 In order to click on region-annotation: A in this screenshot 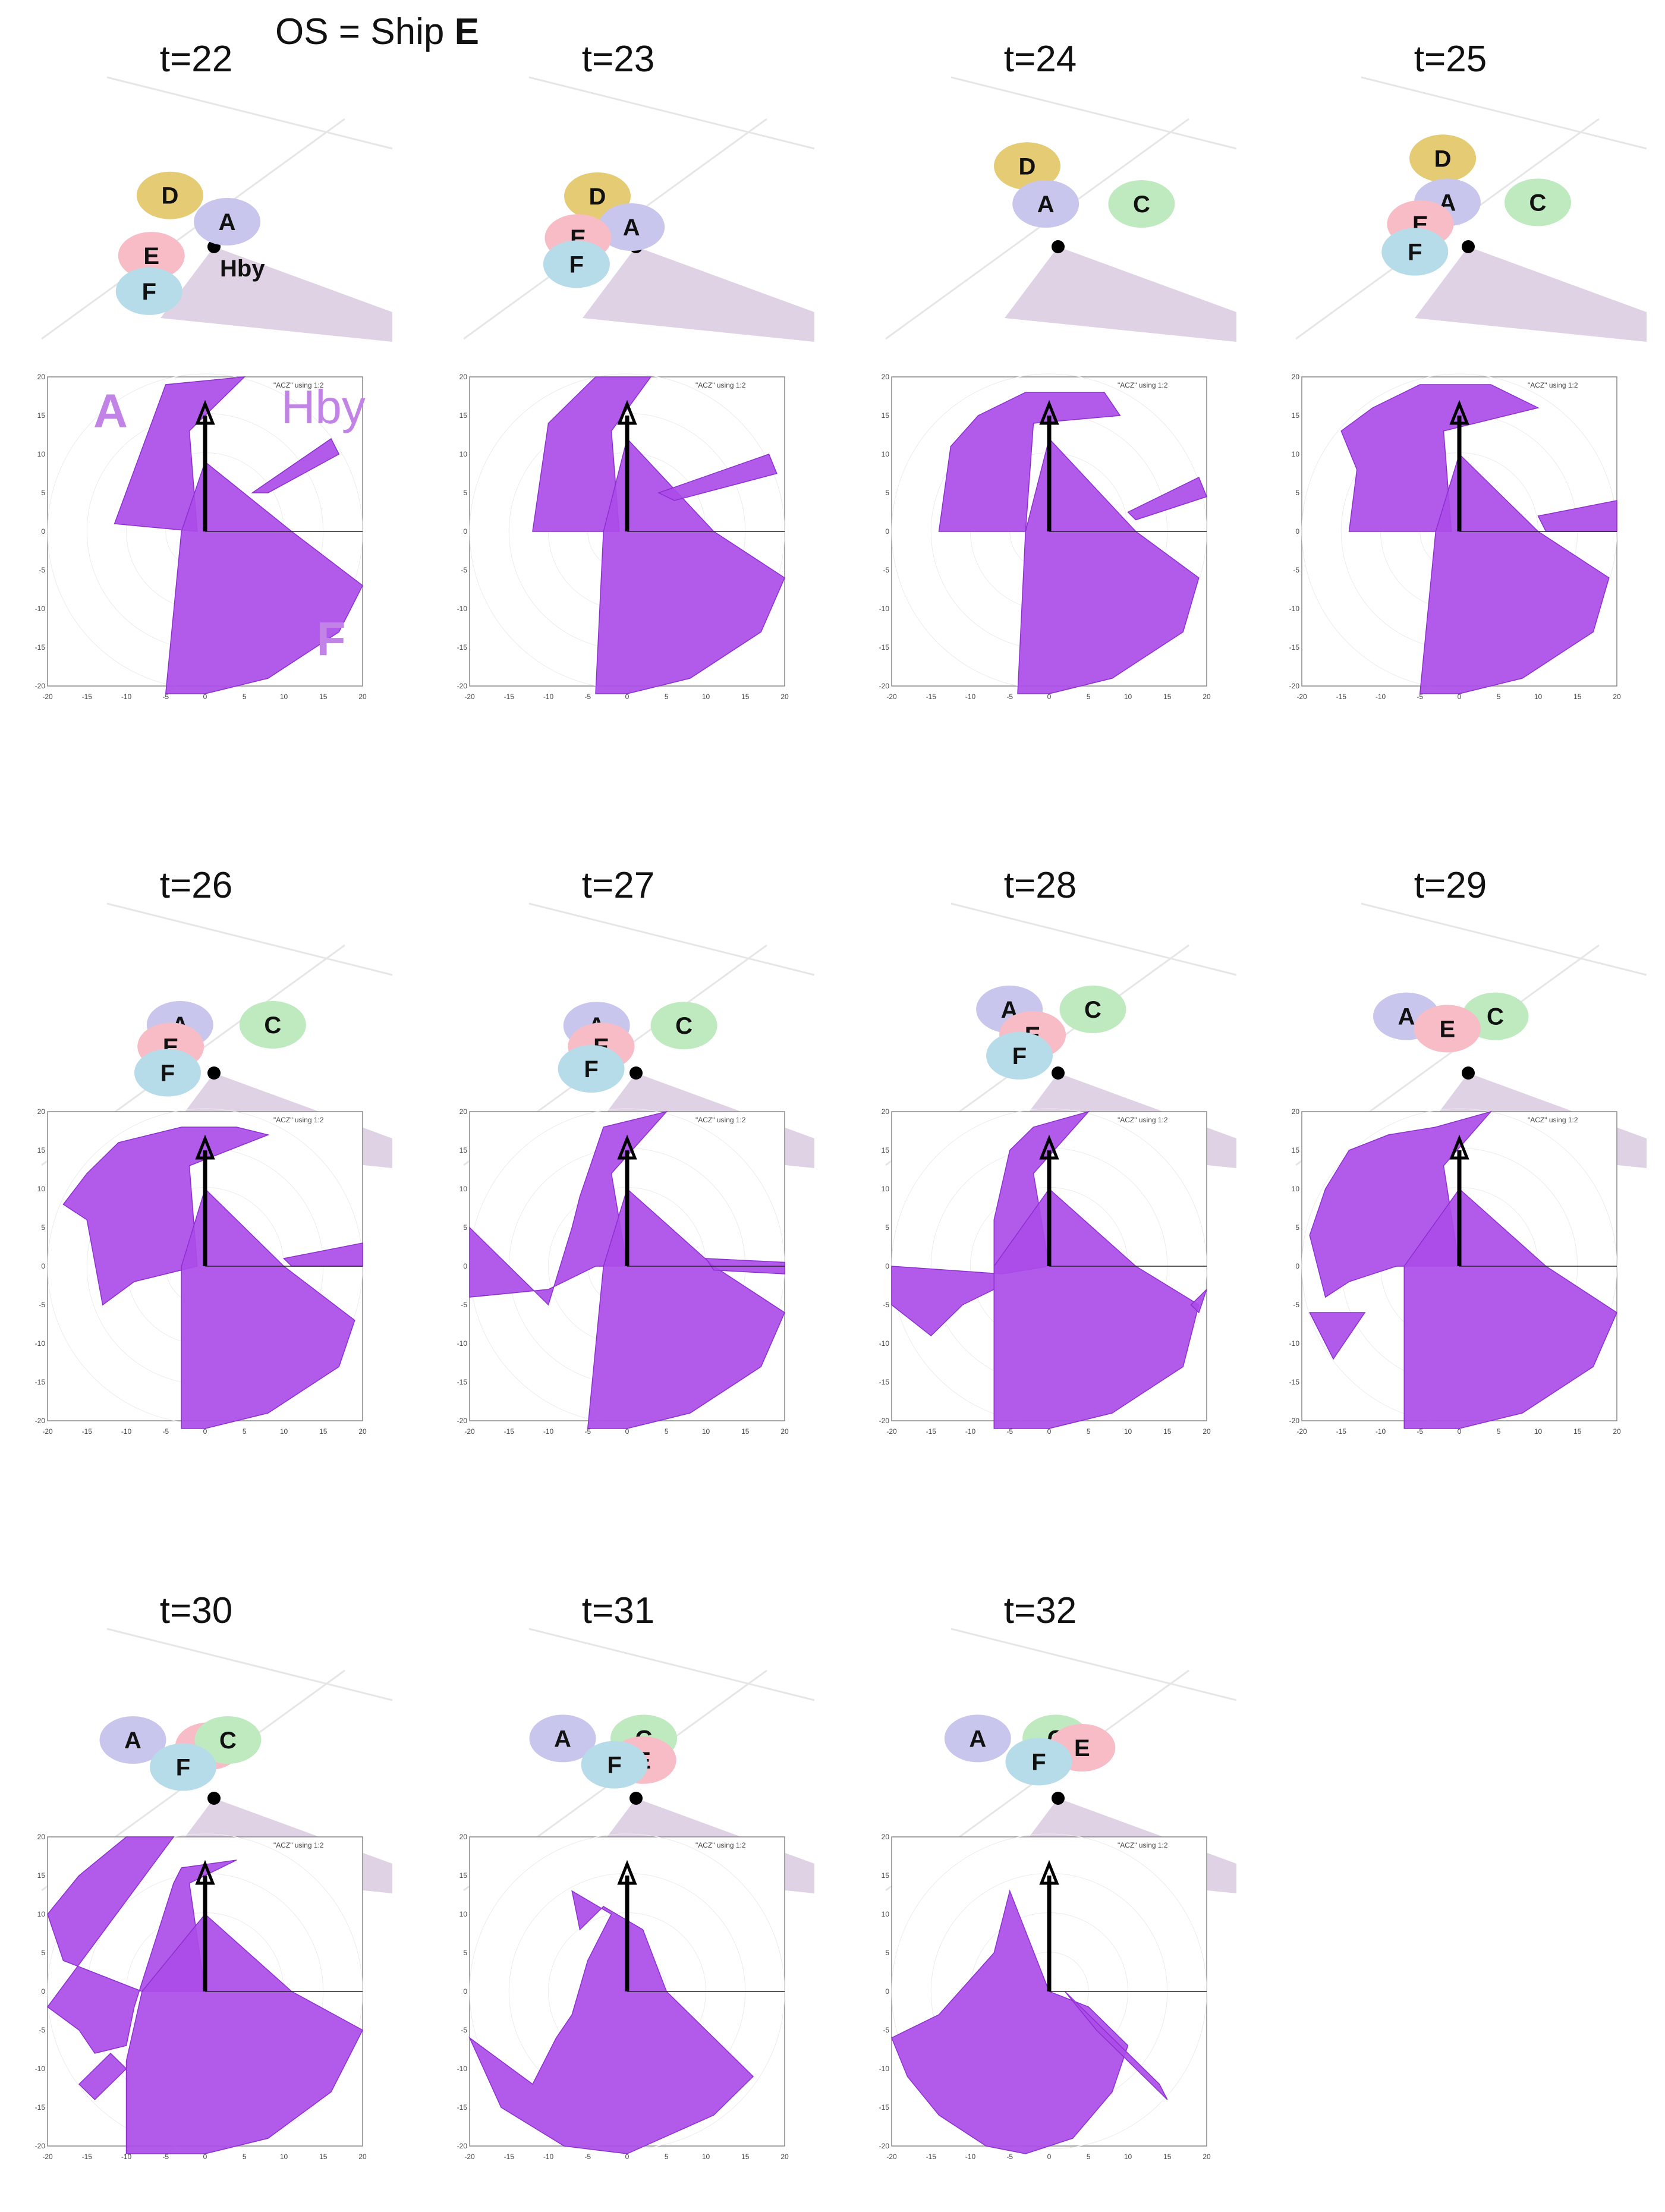, I will do `click(111, 411)`.